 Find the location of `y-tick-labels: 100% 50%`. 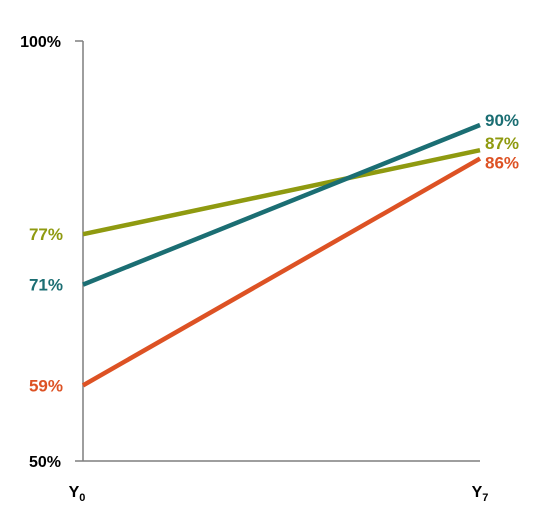

y-tick-labels: 100% 50% is located at coordinates (40, 252).